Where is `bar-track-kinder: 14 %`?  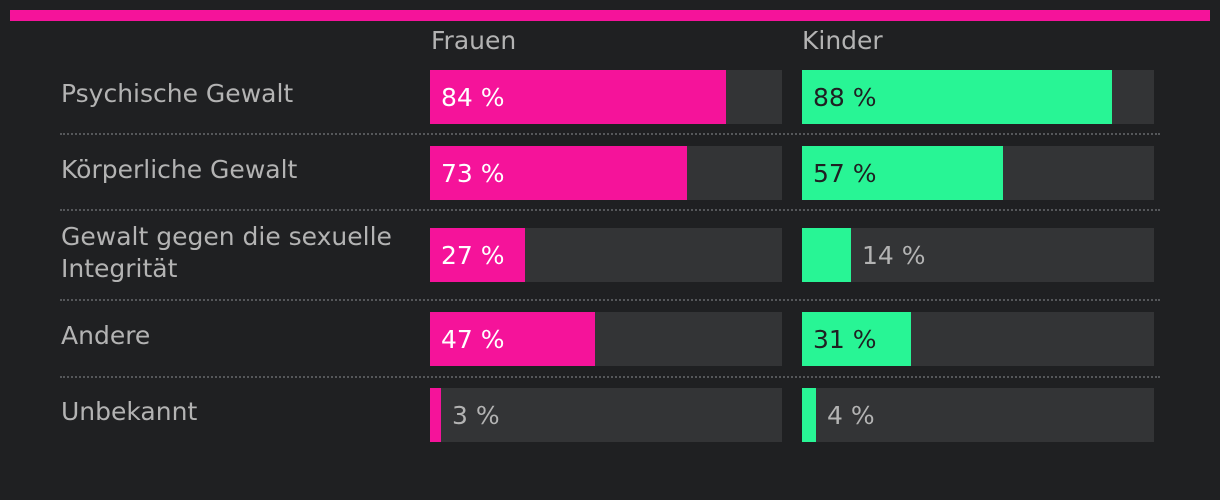
bar-track-kinder: 14 % is located at coordinates (978, 255).